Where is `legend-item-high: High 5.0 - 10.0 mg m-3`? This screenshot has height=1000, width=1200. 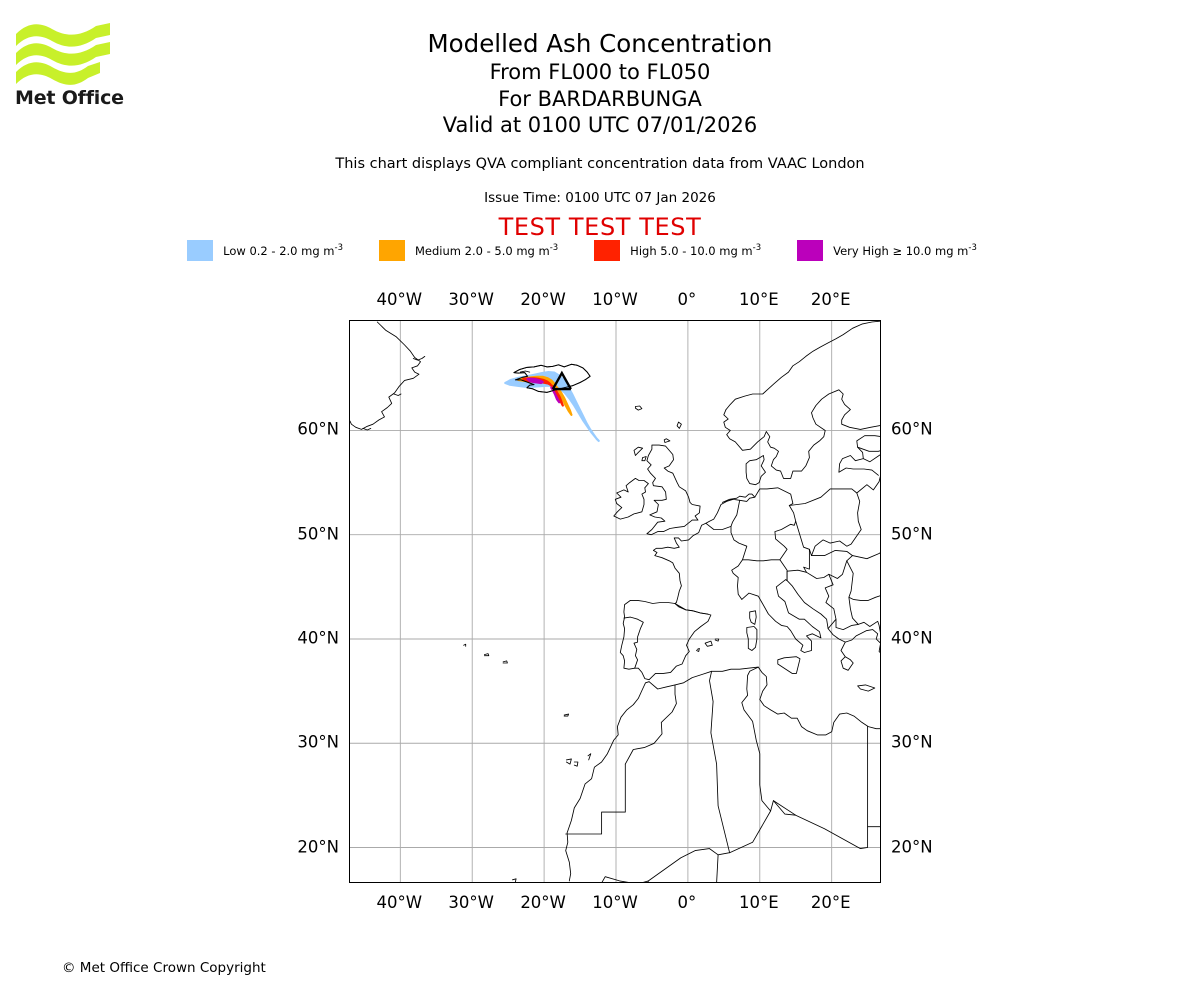
legend-item-high: High 5.0 - 10.0 mg m-3 is located at coordinates (695, 250).